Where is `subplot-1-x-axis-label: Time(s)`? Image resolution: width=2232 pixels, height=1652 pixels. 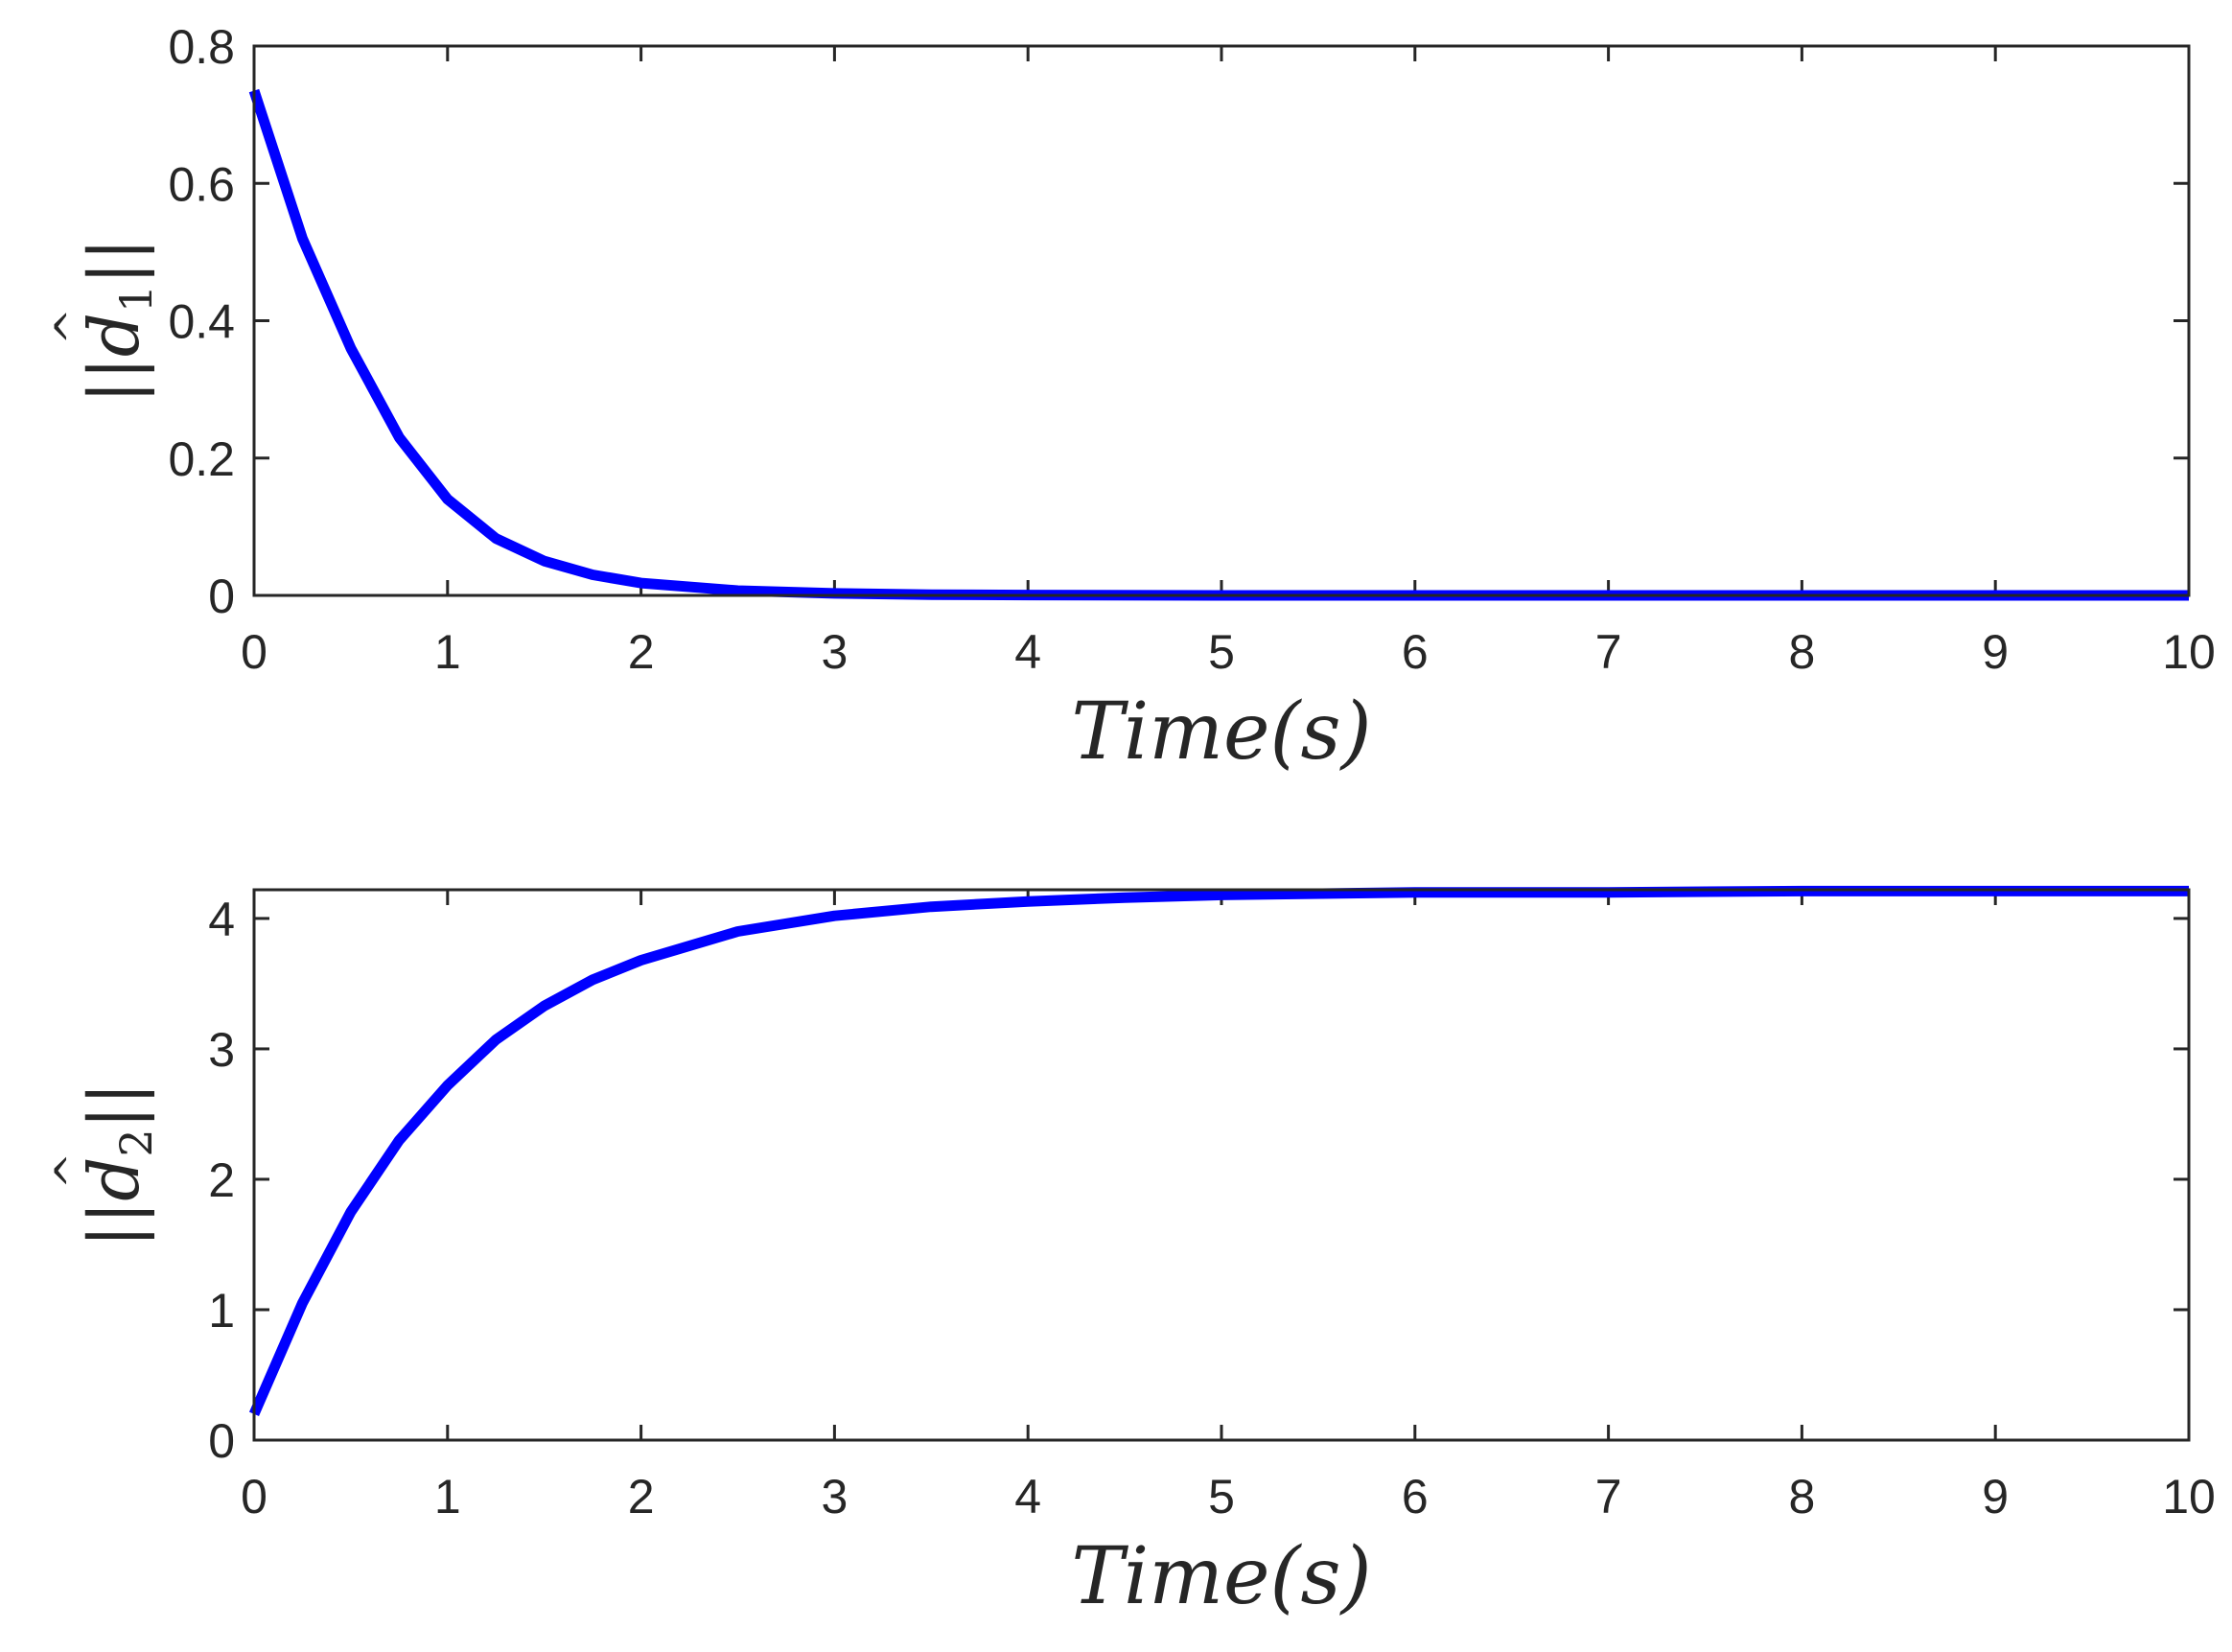 subplot-1-x-axis-label: Time(s) is located at coordinates (1221, 732).